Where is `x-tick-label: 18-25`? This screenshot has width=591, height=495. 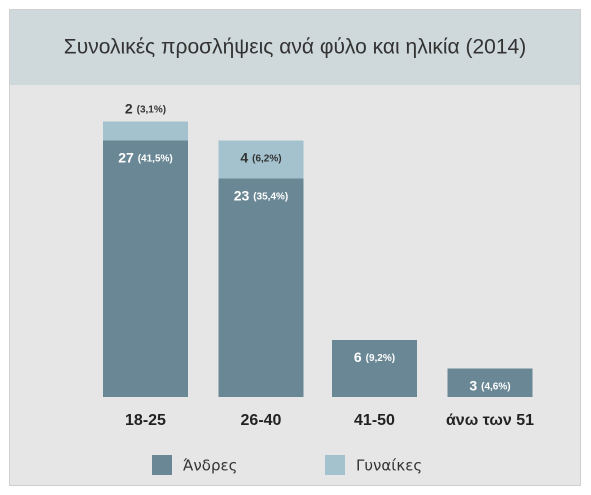 x-tick-label: 18-25 is located at coordinates (145, 420).